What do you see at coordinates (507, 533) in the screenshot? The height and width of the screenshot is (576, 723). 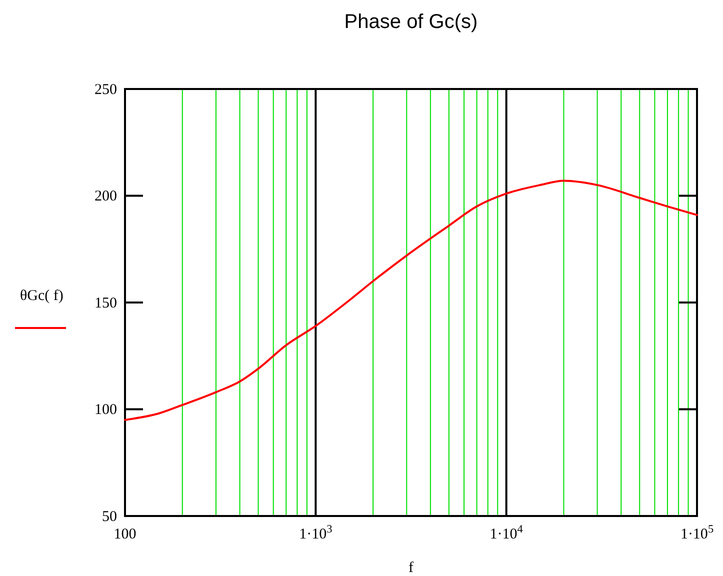 I see `x-tick-label: 1·10$^{4}$` at bounding box center [507, 533].